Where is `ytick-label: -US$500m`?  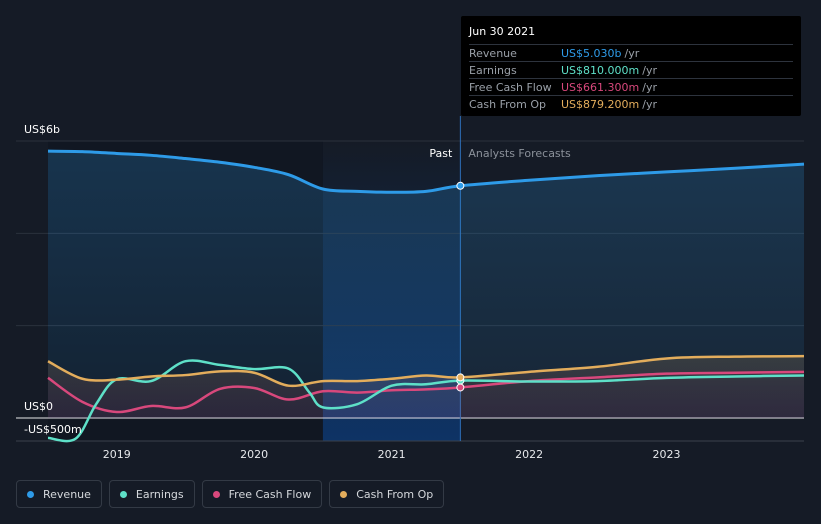 ytick-label: -US$500m is located at coordinates (53, 429).